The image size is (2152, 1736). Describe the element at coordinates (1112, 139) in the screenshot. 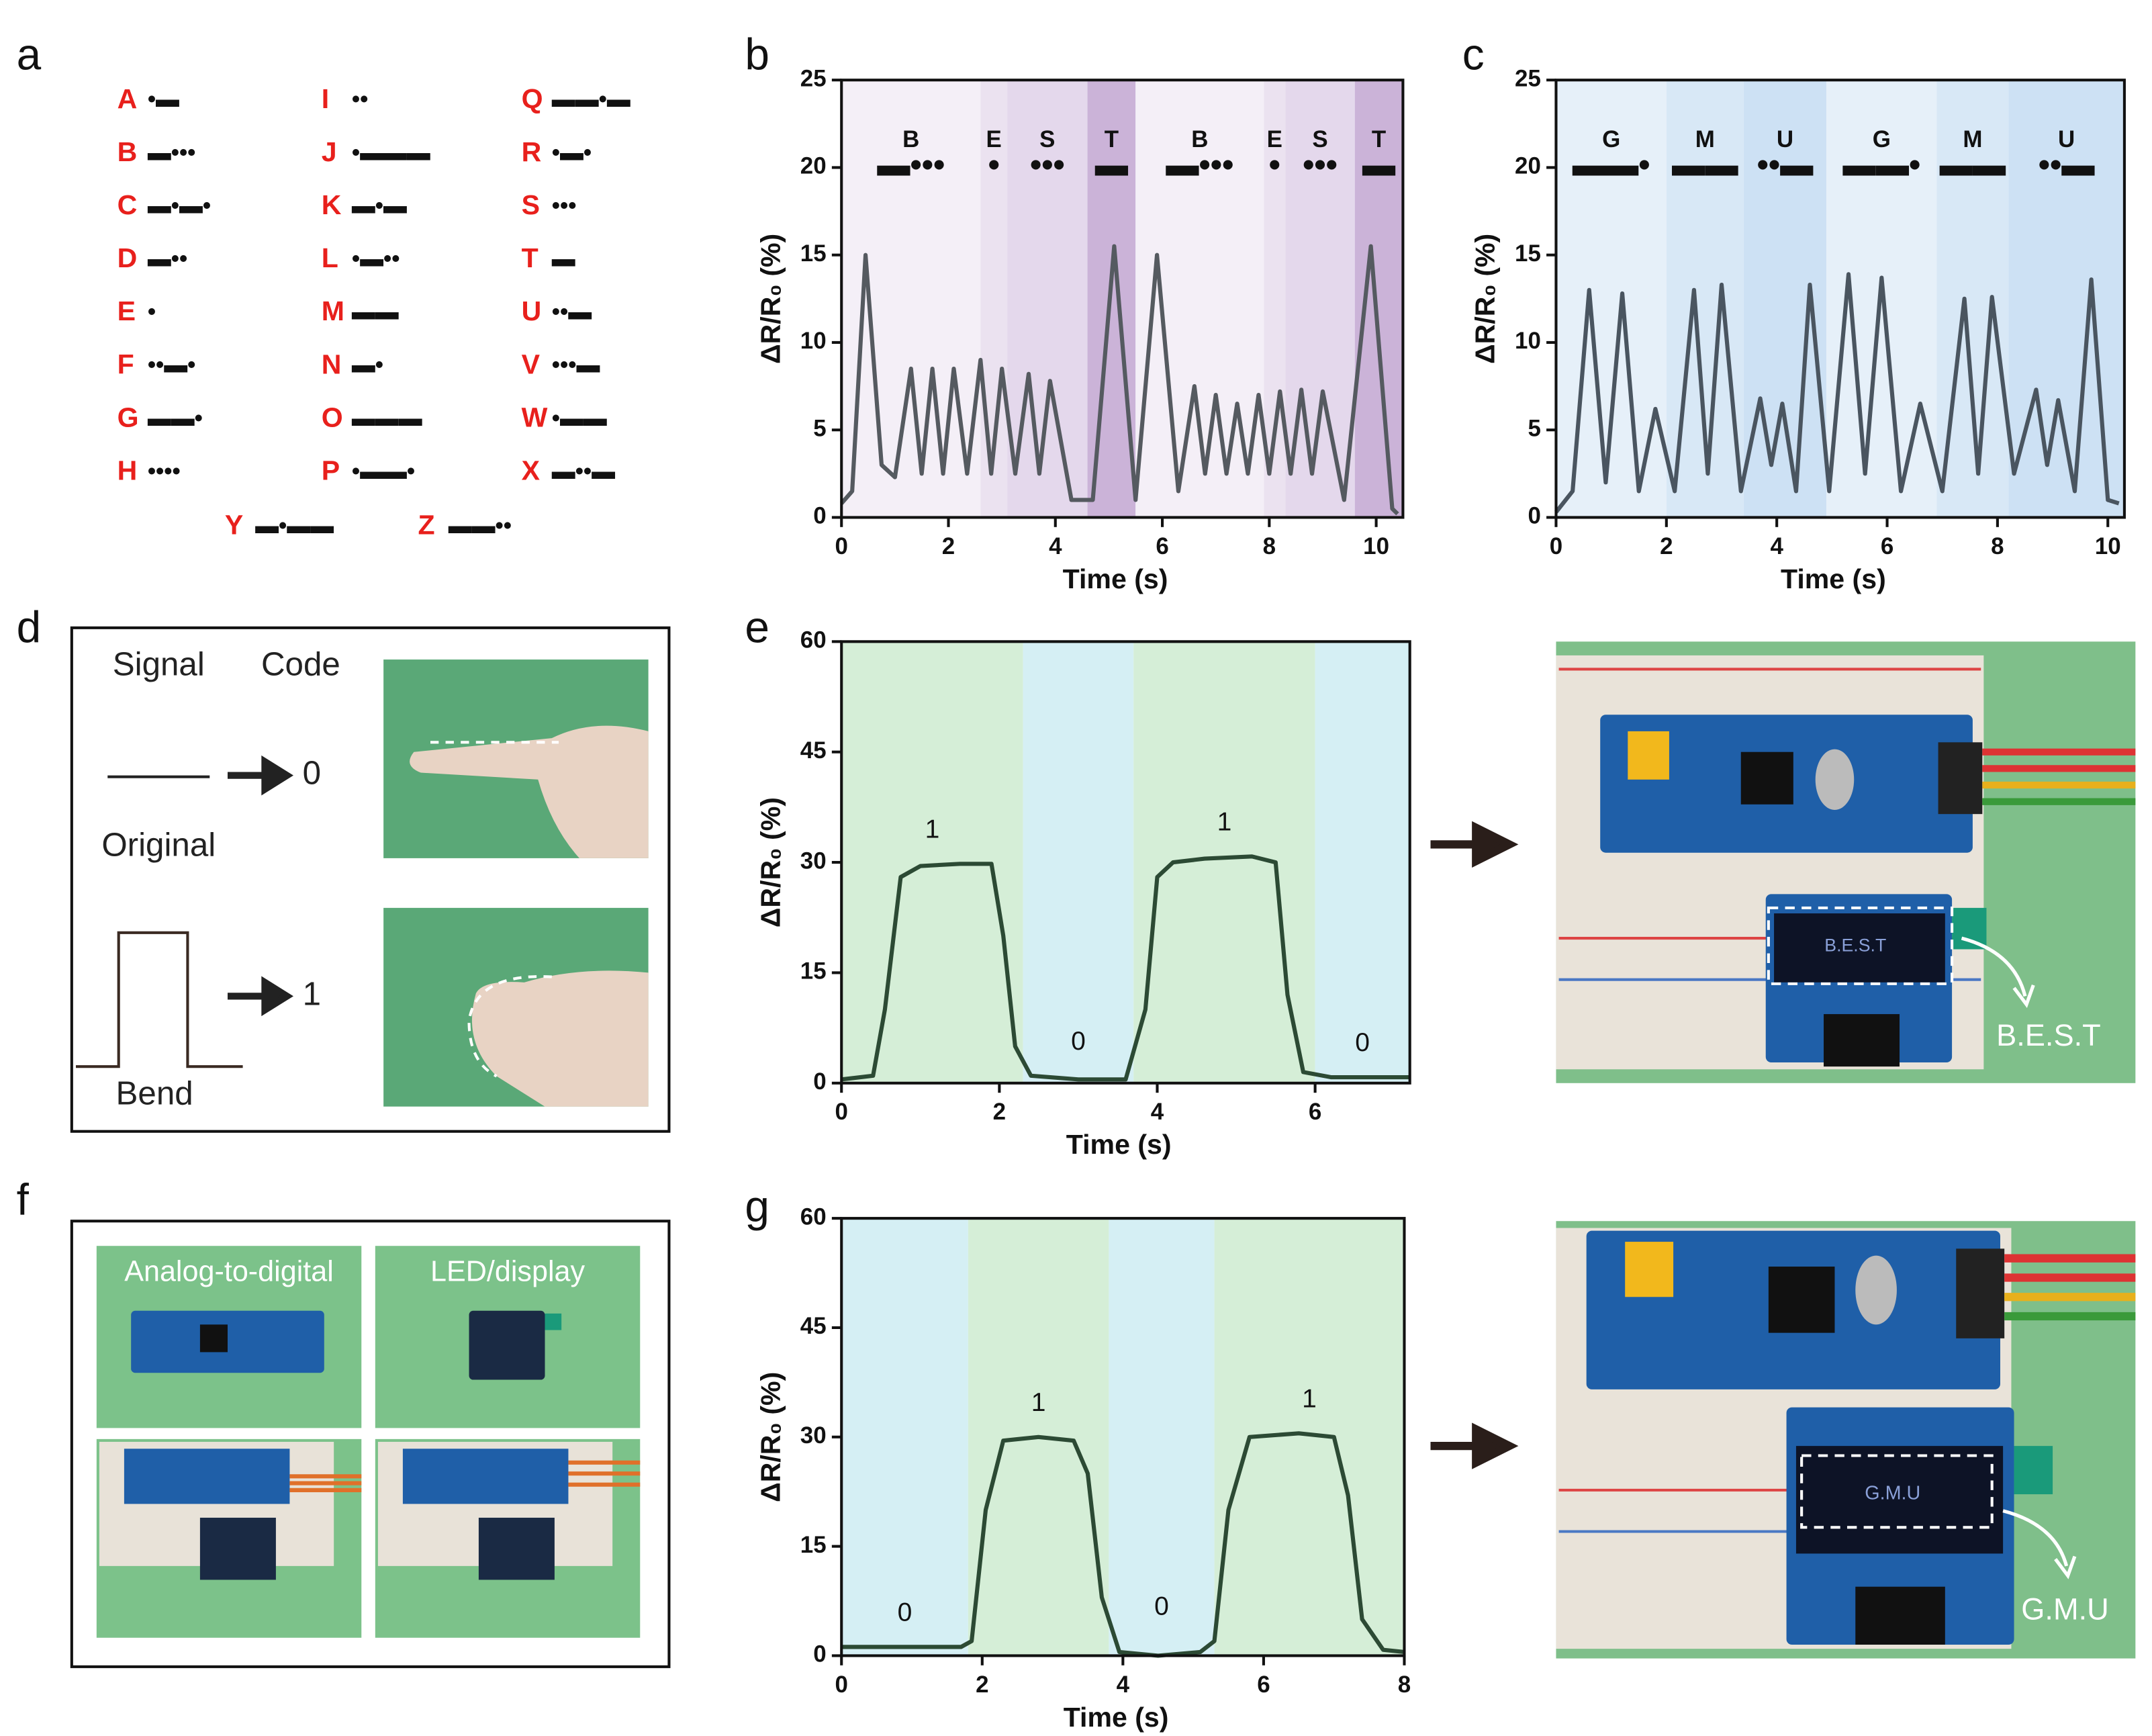

I see `band-label: T` at that location.